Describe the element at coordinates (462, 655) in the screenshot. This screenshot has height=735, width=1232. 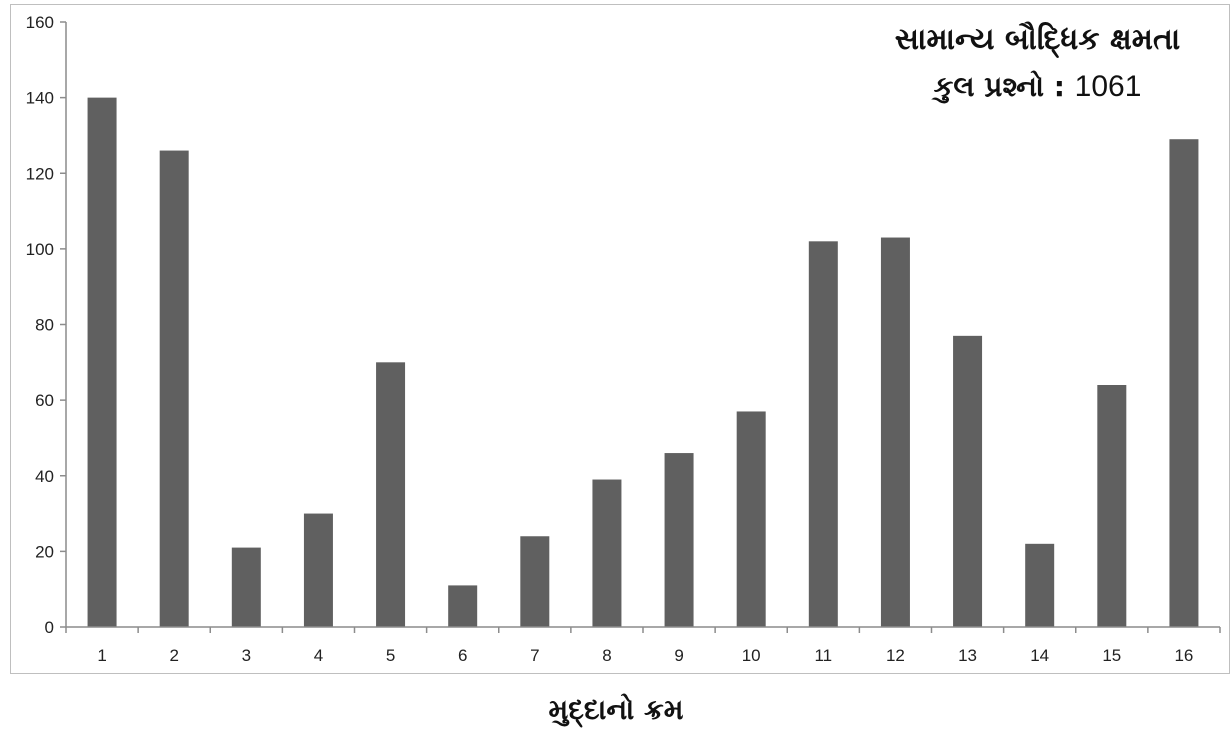
I see `x-tick-label: 6` at that location.